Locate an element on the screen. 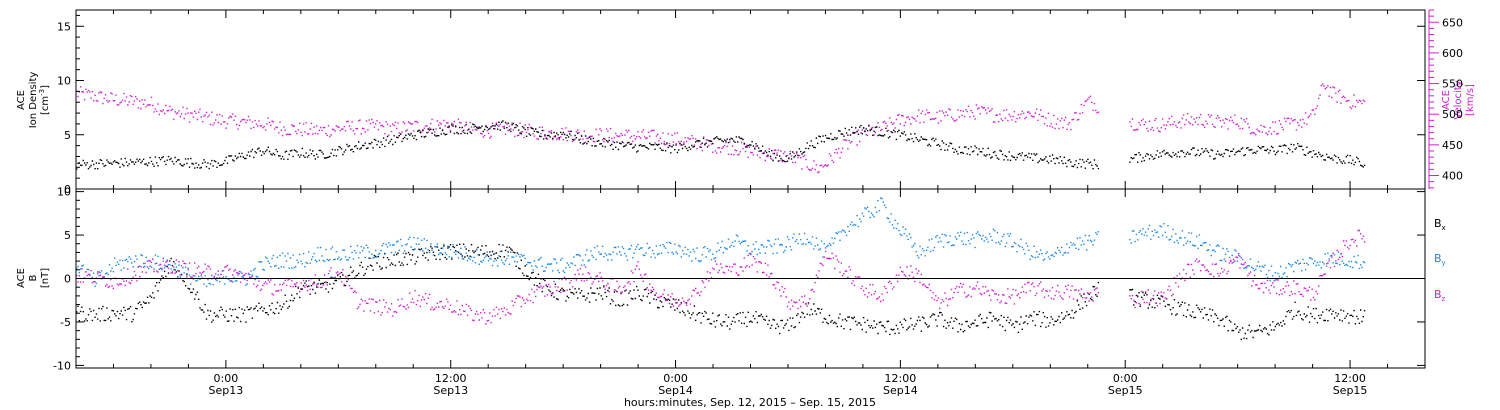 The image size is (1500, 410). legend-by: By is located at coordinates (1440, 259).